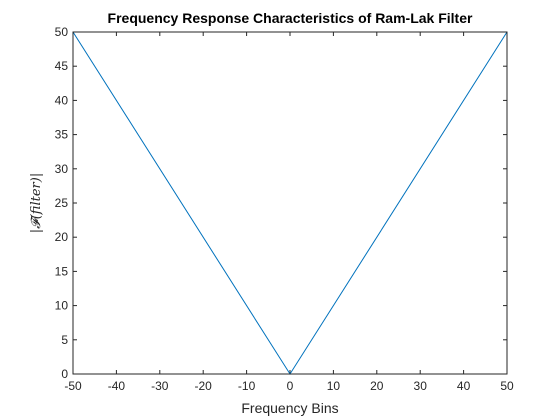 This screenshot has height=420, width=560. Describe the element at coordinates (62, 306) in the screenshot. I see `y-tick-label: 10` at that location.